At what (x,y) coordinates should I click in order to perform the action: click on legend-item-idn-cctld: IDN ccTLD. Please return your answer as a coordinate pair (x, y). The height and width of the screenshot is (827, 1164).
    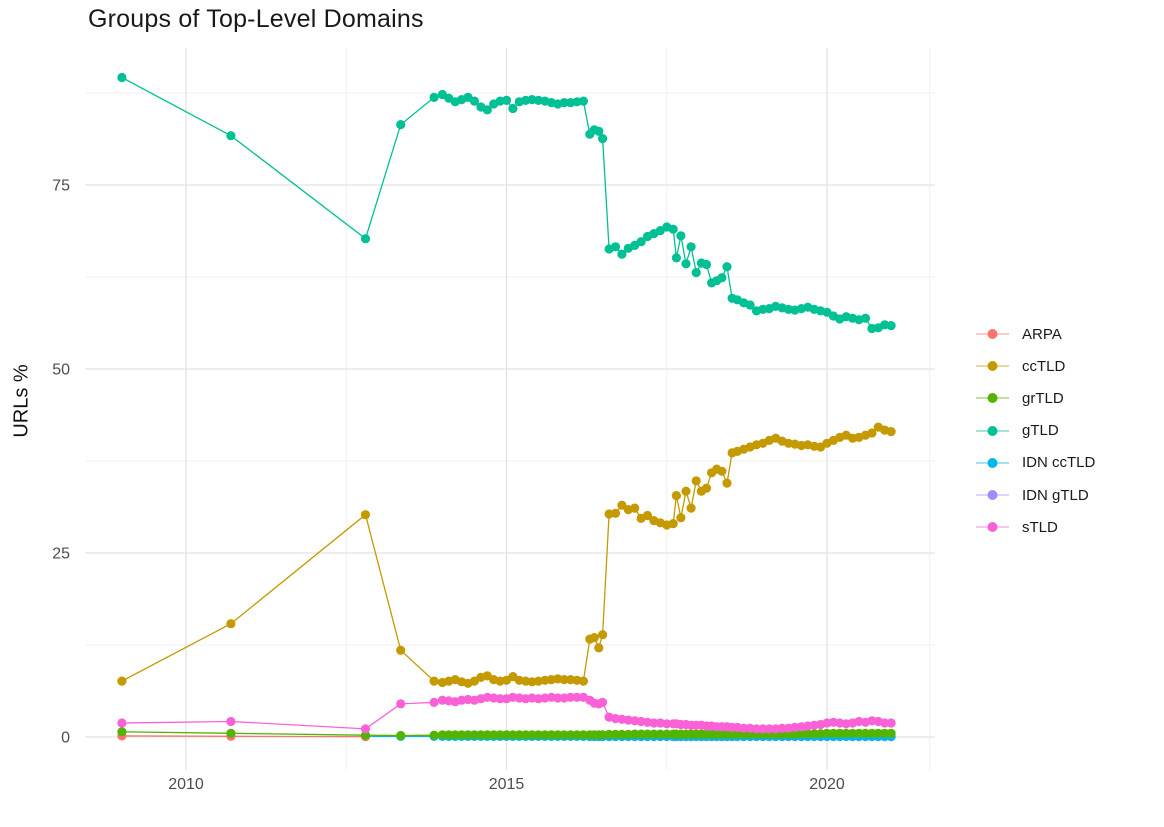
    Looking at the image, I should click on (1035, 463).